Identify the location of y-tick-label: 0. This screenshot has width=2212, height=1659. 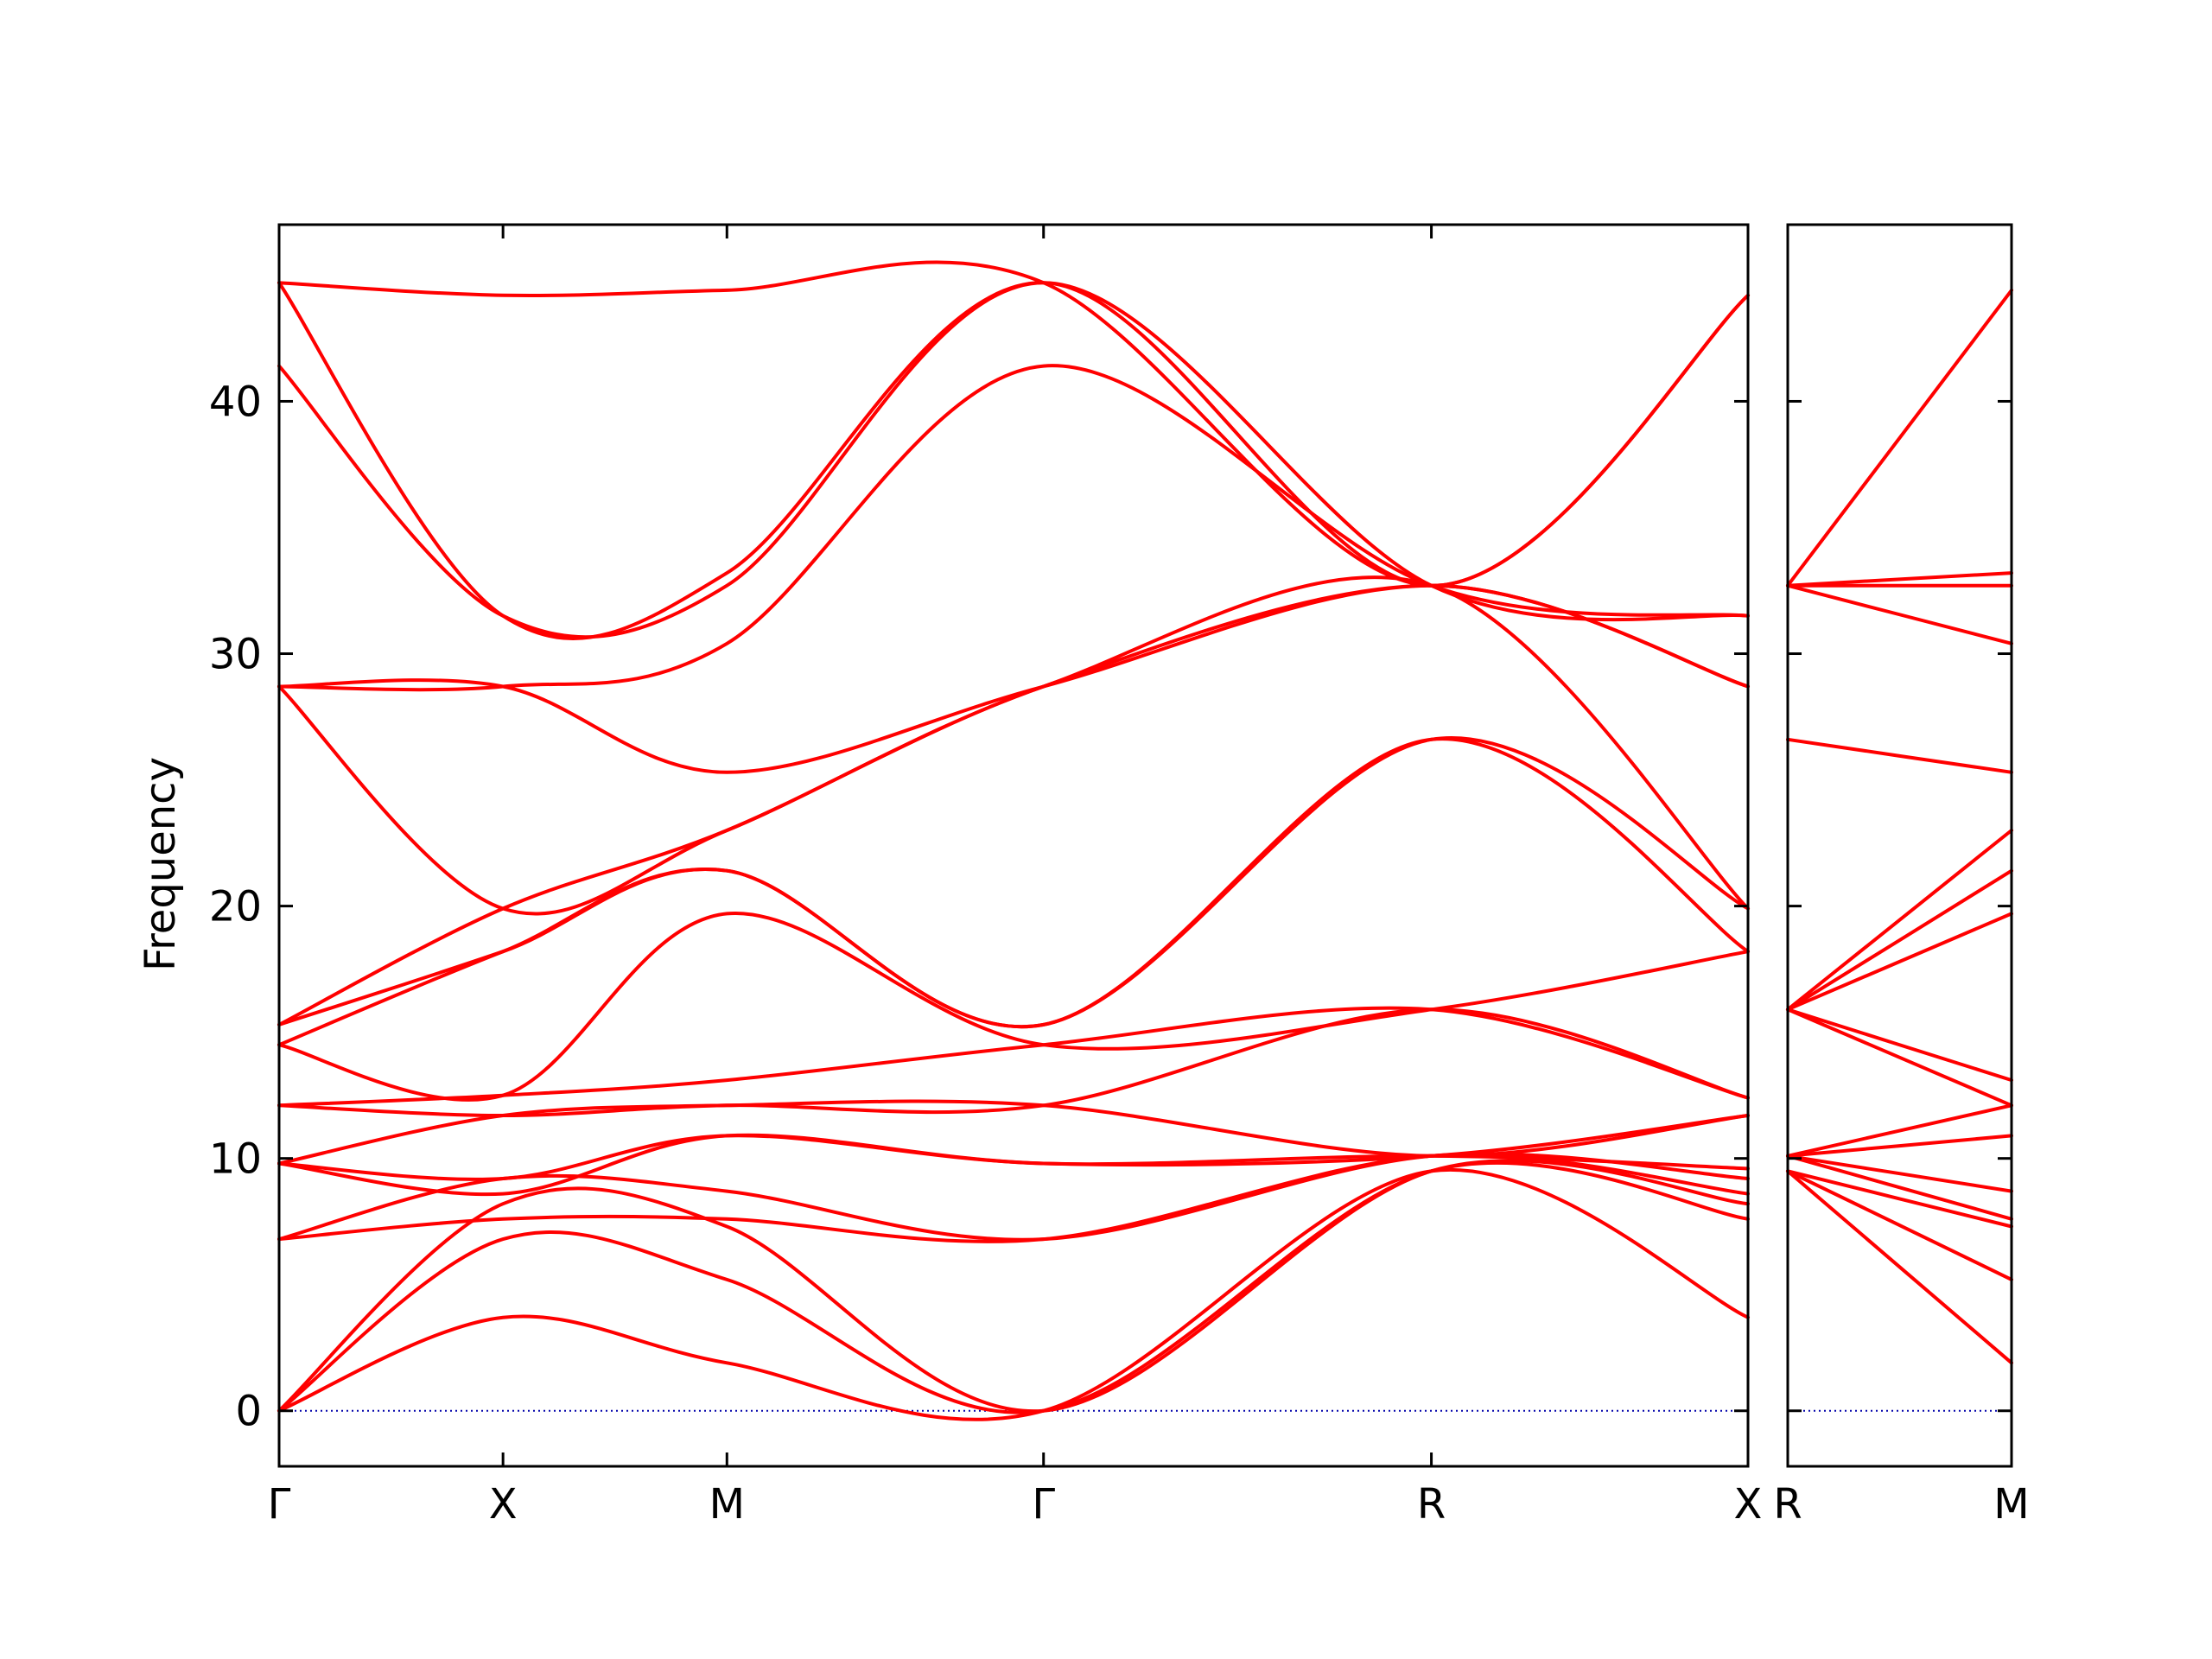
(248, 1412).